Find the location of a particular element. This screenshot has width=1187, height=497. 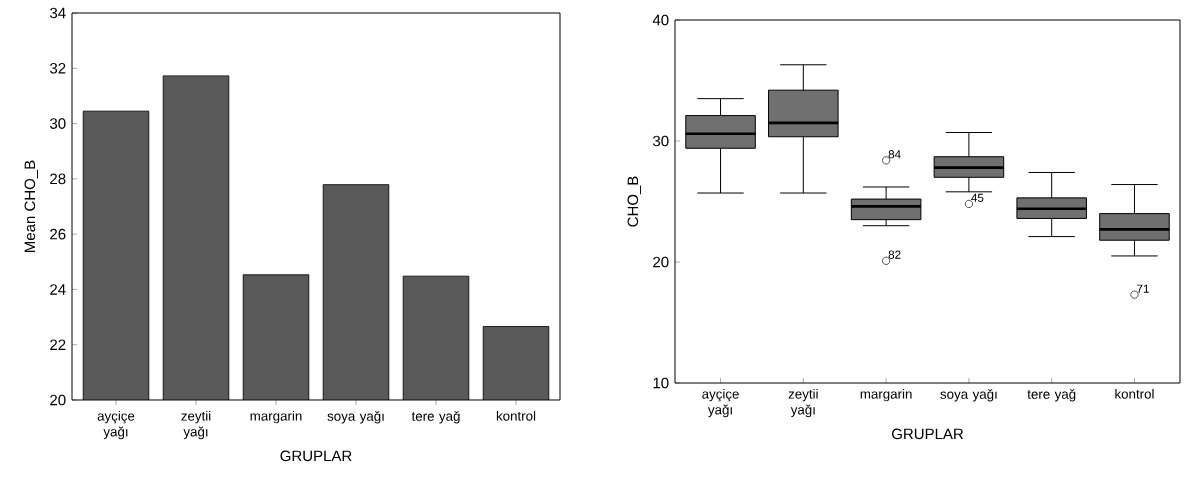

annotation: 84 is located at coordinates (894, 154).